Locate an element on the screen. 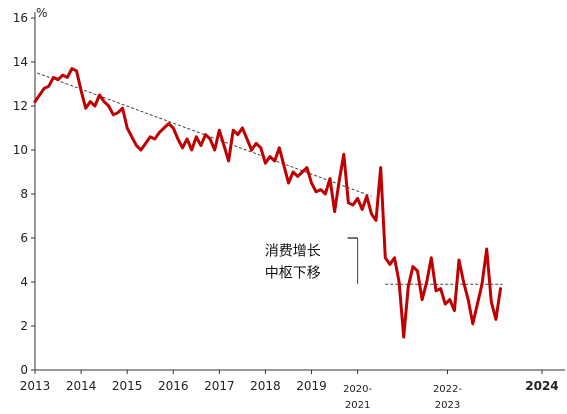 The height and width of the screenshot is (414, 567). y-axis-ticks: 0 2 4 6 8 10 12 14 16 is located at coordinates (24, 194).